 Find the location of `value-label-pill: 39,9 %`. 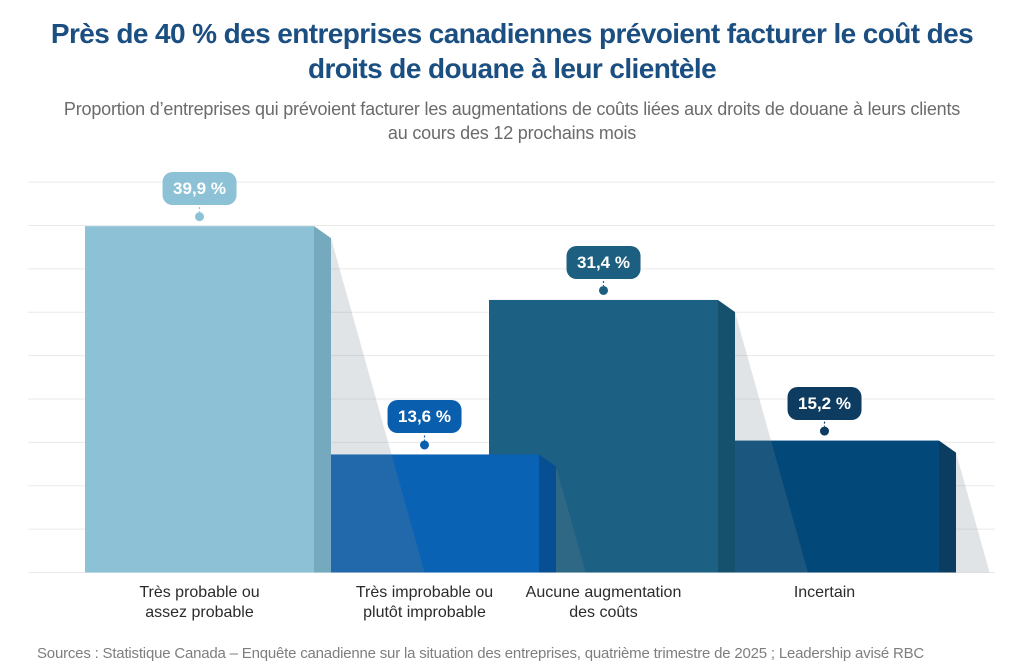

value-label-pill: 39,9 % is located at coordinates (199, 189).